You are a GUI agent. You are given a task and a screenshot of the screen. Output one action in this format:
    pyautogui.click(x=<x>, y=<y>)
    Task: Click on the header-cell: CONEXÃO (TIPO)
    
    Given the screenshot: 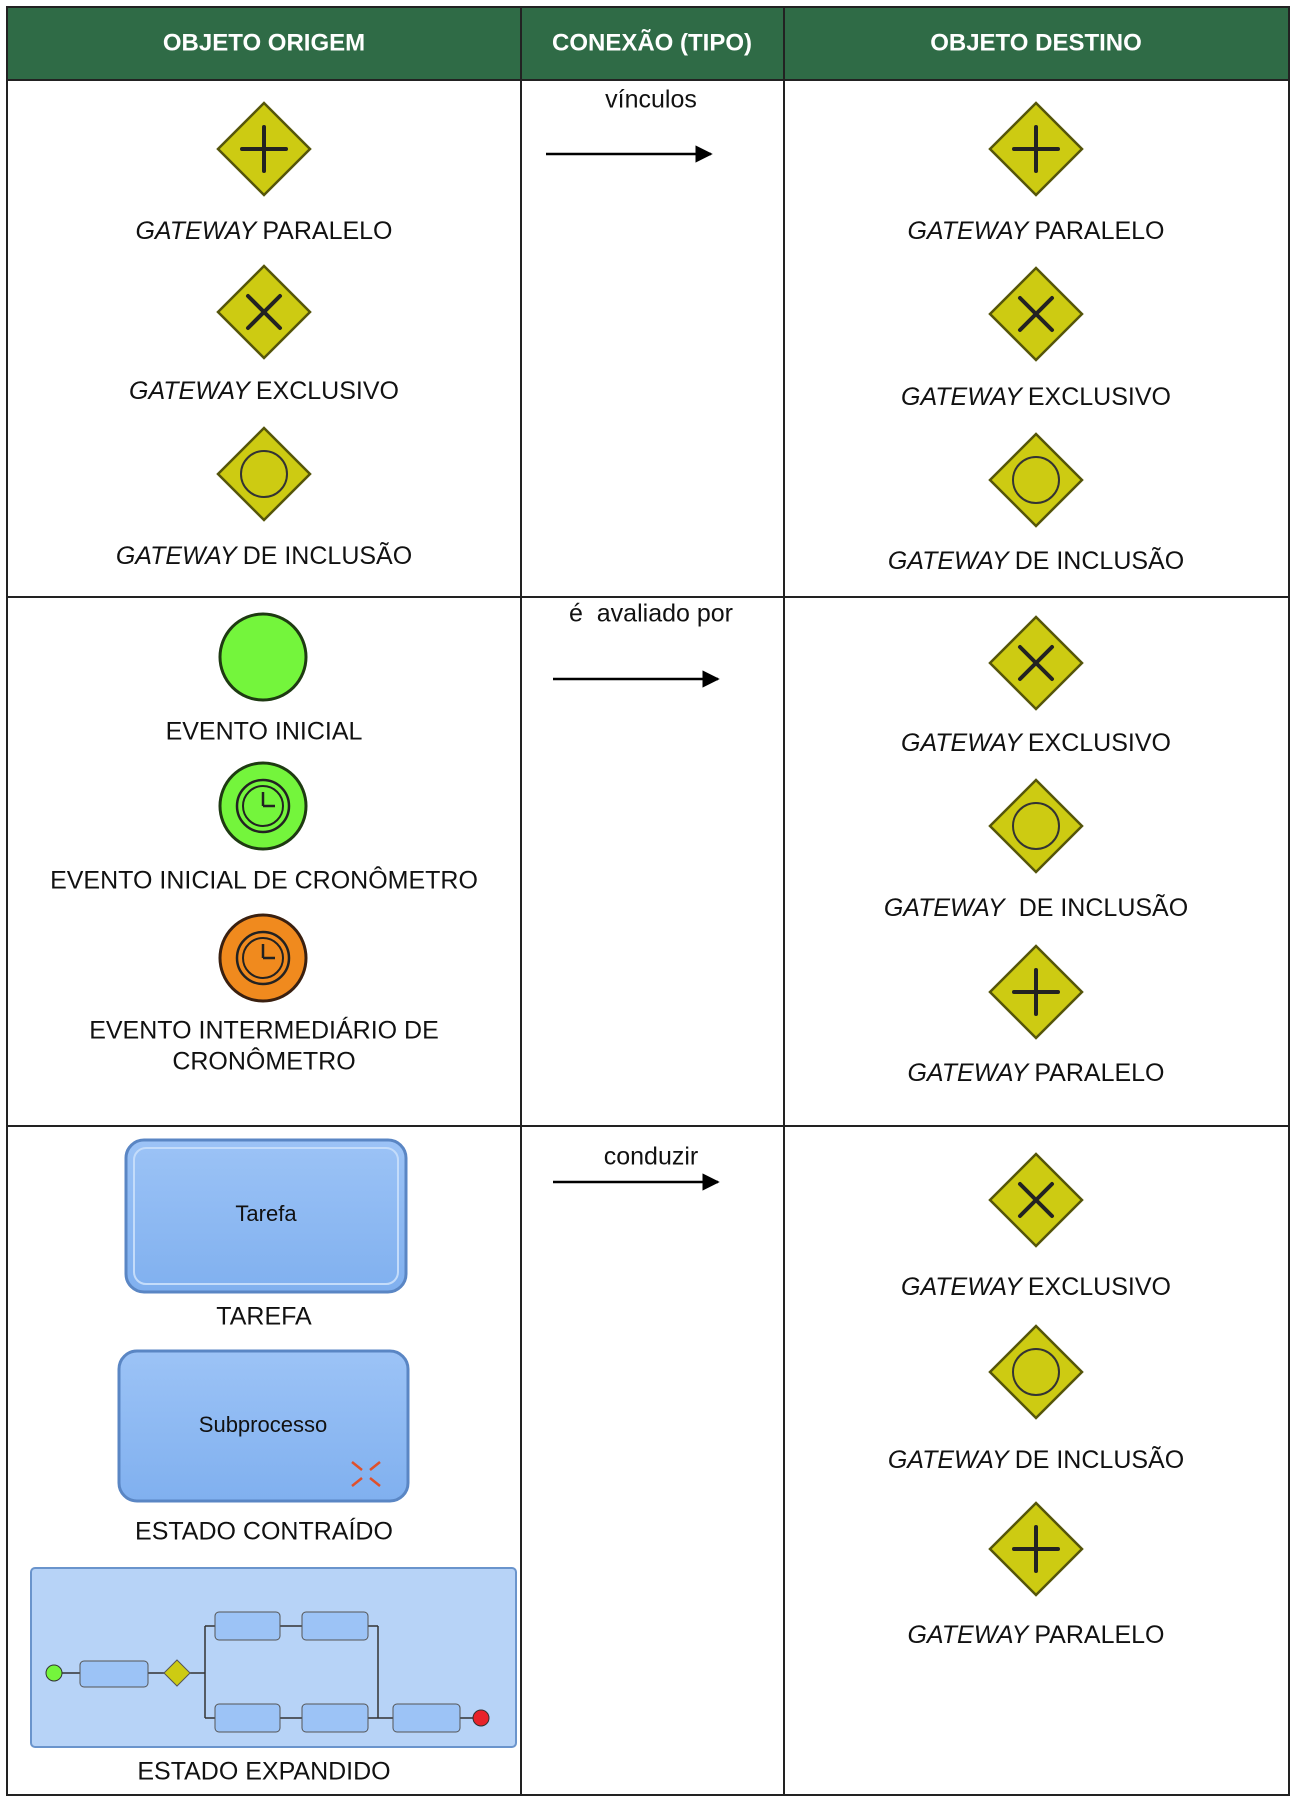 What is the action you would take?
    pyautogui.click(x=652, y=42)
    